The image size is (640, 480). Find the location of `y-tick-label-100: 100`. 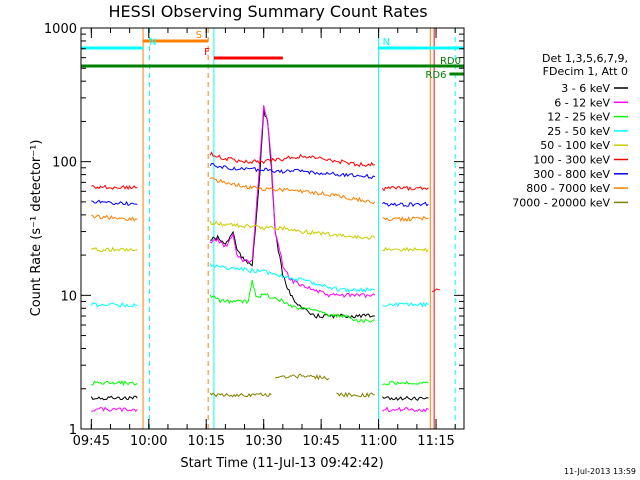

y-tick-label-100: 100 is located at coordinates (64, 163).